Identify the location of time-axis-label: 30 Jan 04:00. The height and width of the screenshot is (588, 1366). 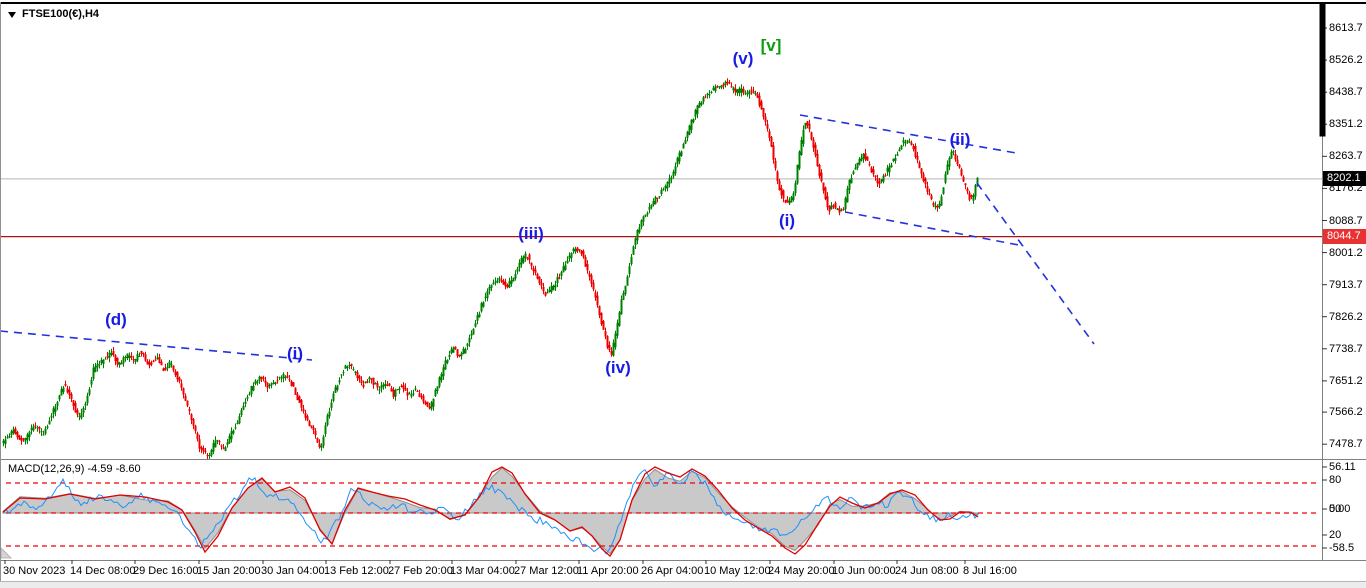
(293, 571).